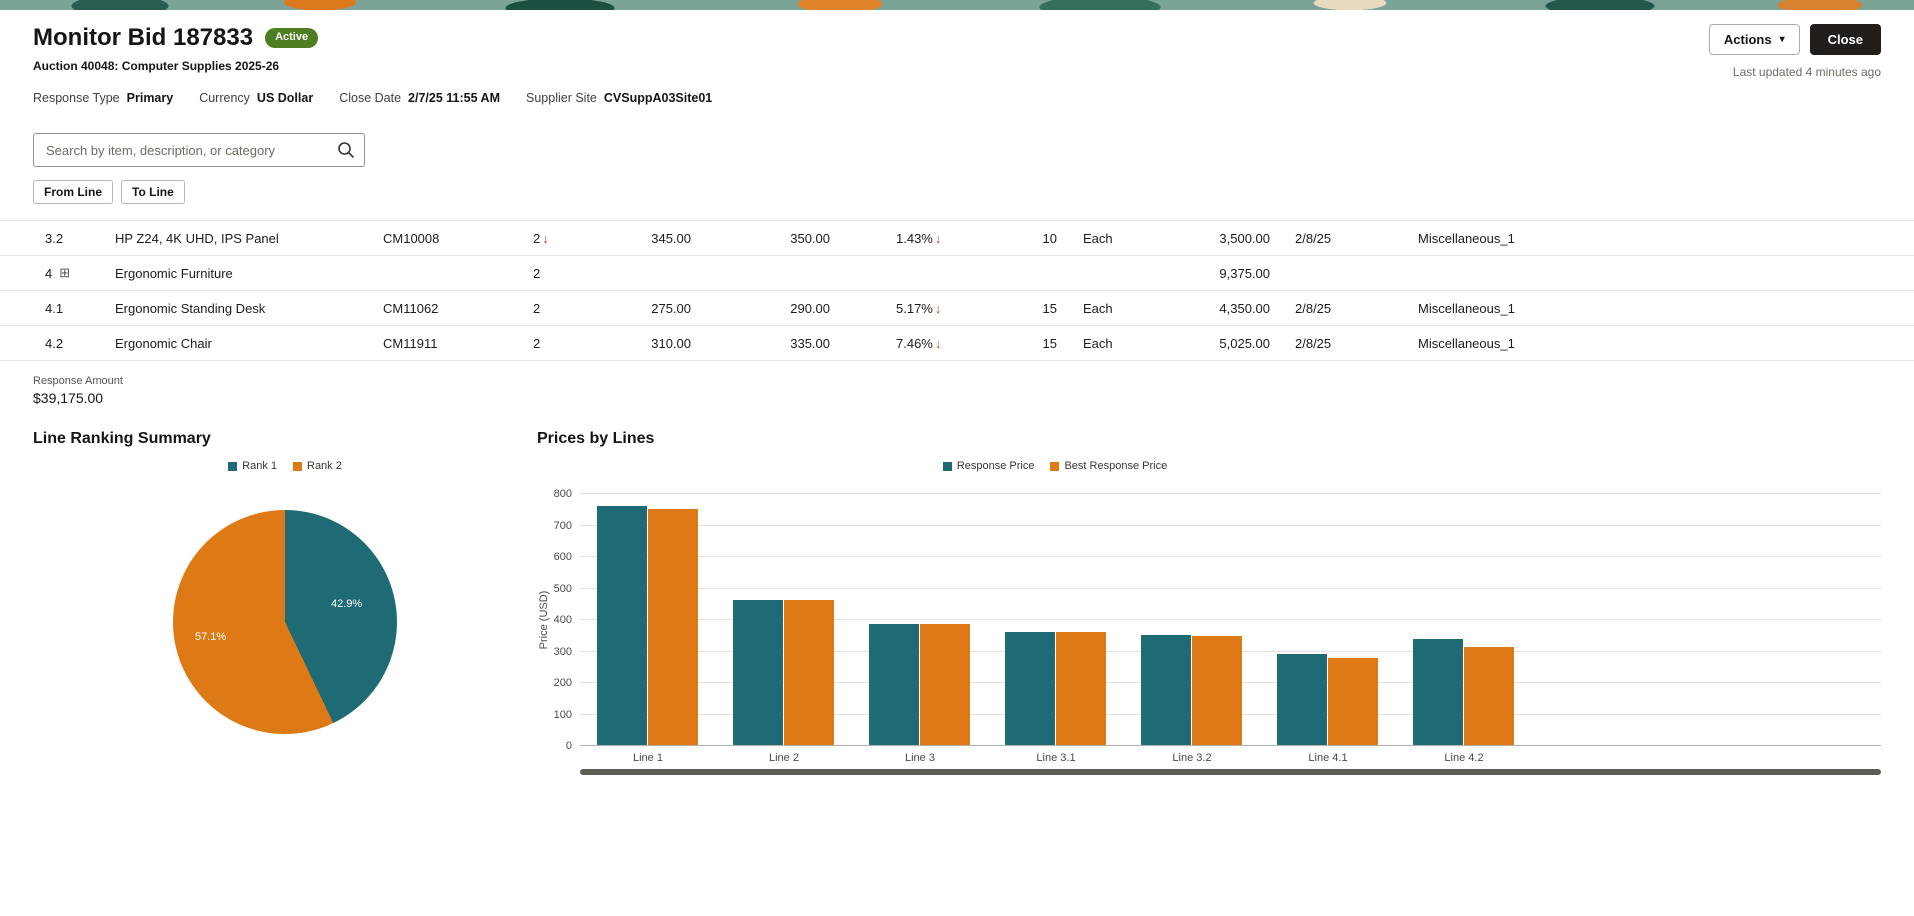 This screenshot has height=916, width=1914. What do you see at coordinates (199, 150) in the screenshot?
I see `search-input` at bounding box center [199, 150].